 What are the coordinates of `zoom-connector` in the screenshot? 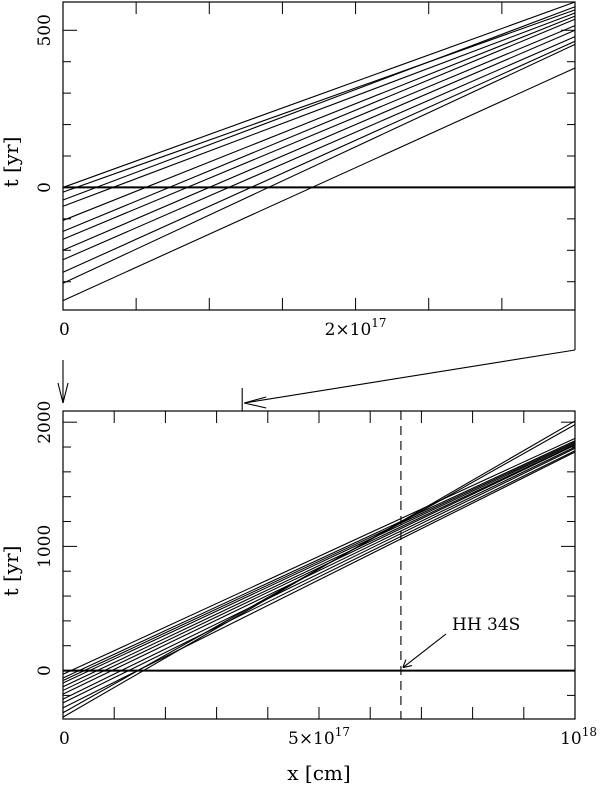 It's located at (316, 360).